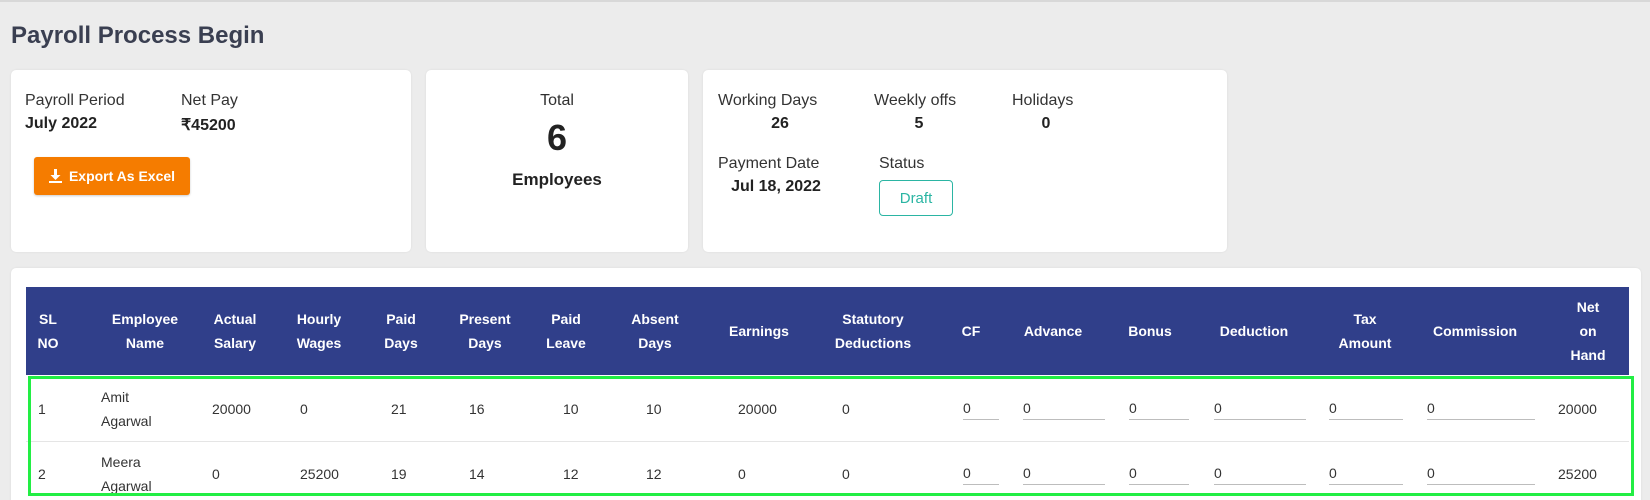  What do you see at coordinates (55, 176) in the screenshot?
I see `download-icon` at bounding box center [55, 176].